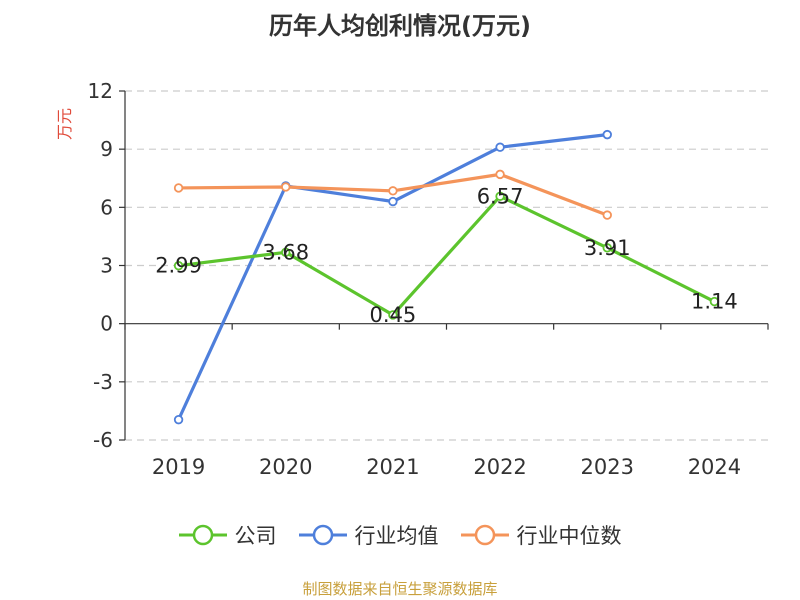  I want to click on x-tick-label: 2021, so click(392, 467).